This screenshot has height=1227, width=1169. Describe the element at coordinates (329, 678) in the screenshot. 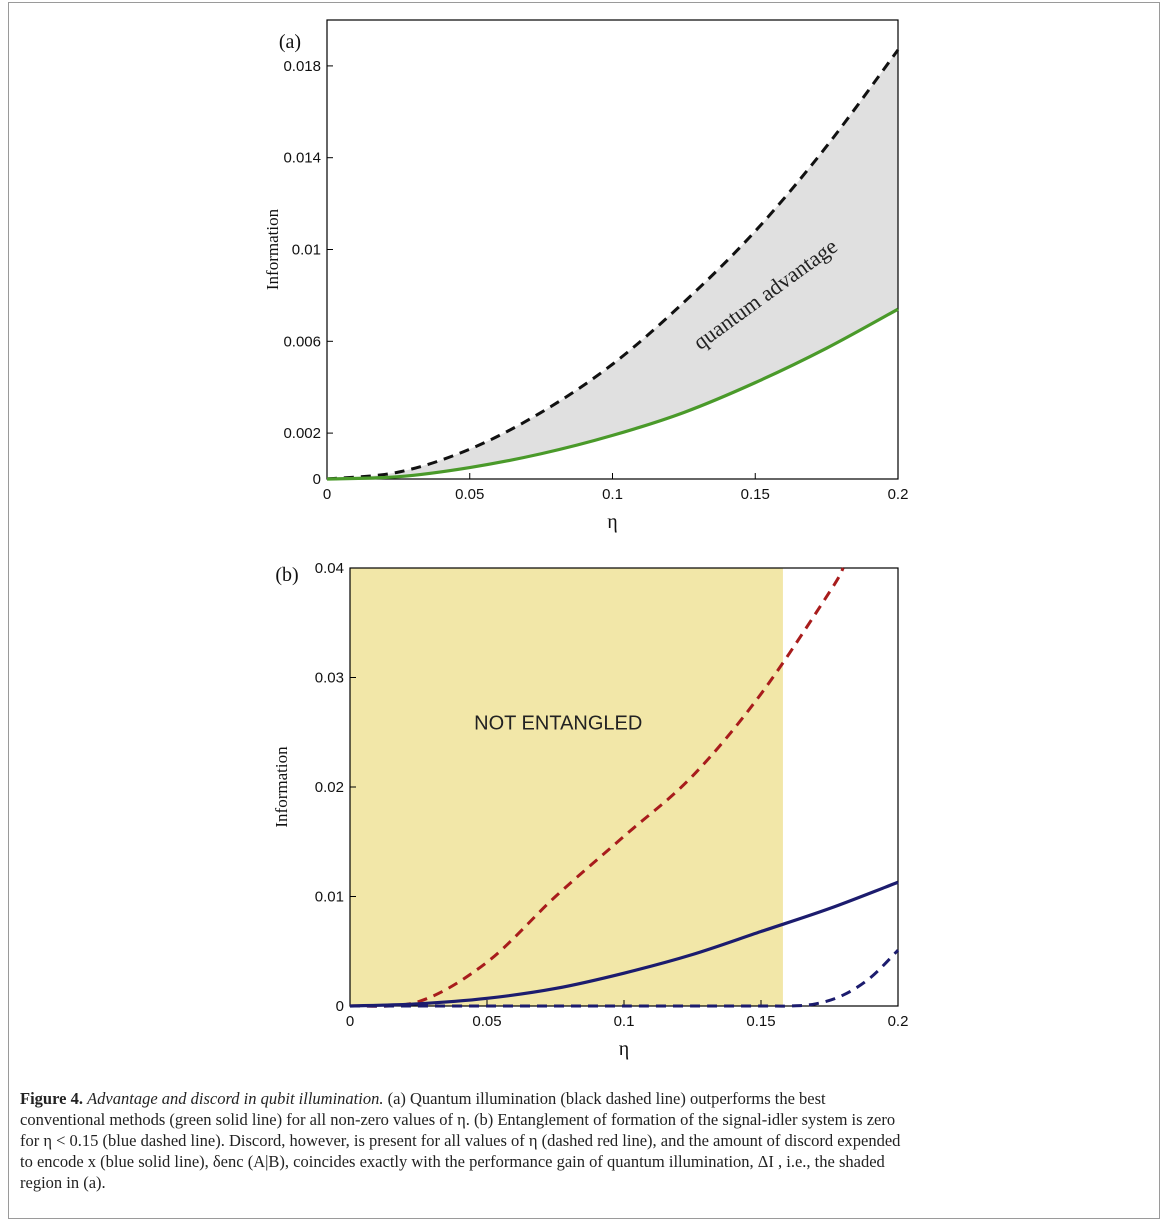

I see `y-tick-label: 0.03` at that location.